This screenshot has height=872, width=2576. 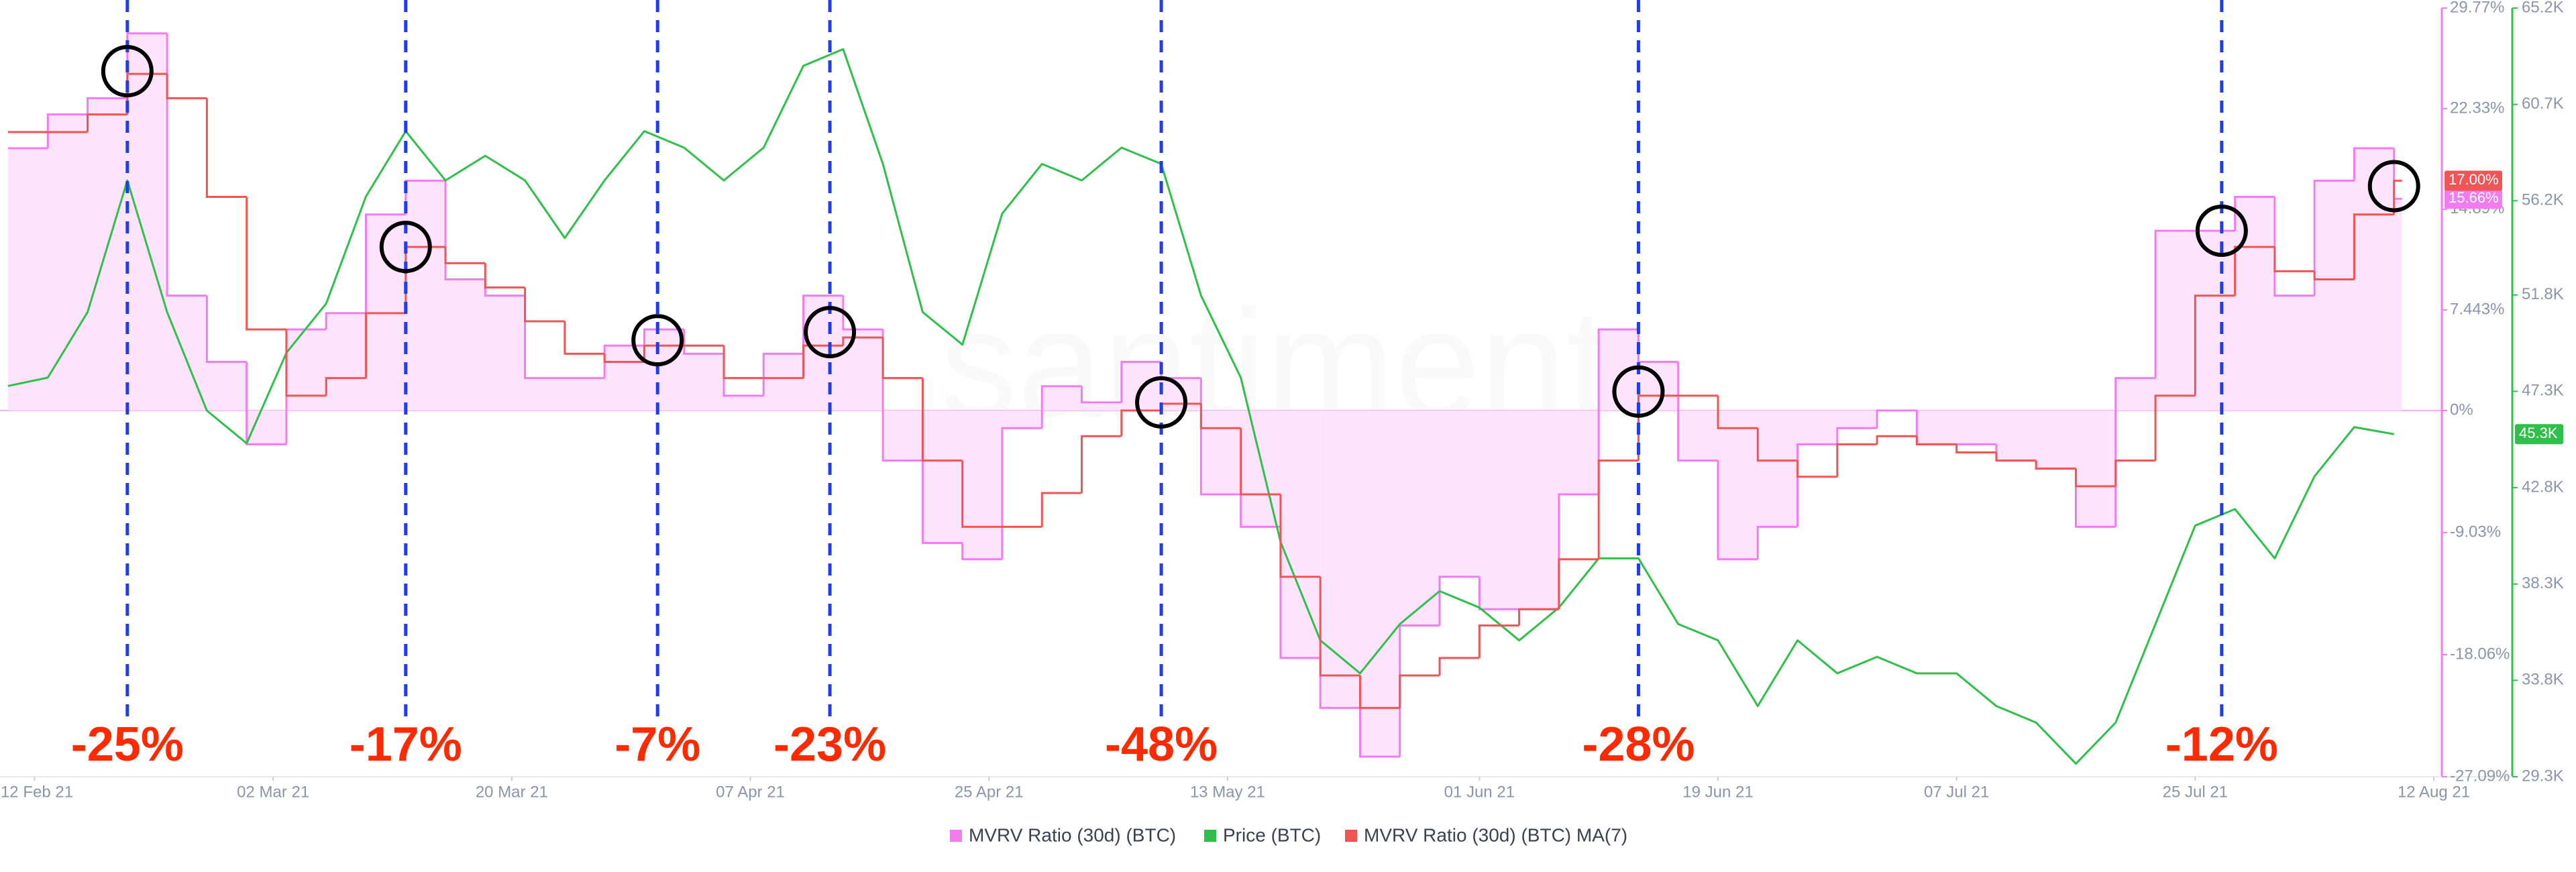 I want to click on drop-label: -48%, so click(x=1161, y=744).